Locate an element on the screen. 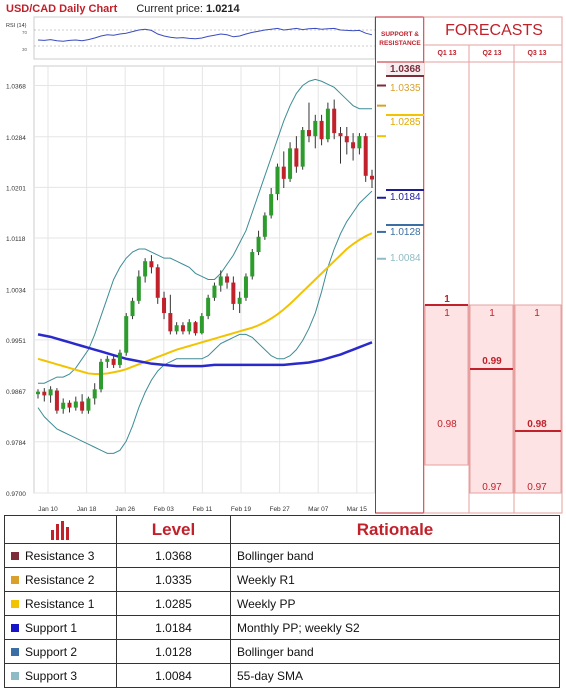  x-tick-label: Mar 15 is located at coordinates (357, 509).